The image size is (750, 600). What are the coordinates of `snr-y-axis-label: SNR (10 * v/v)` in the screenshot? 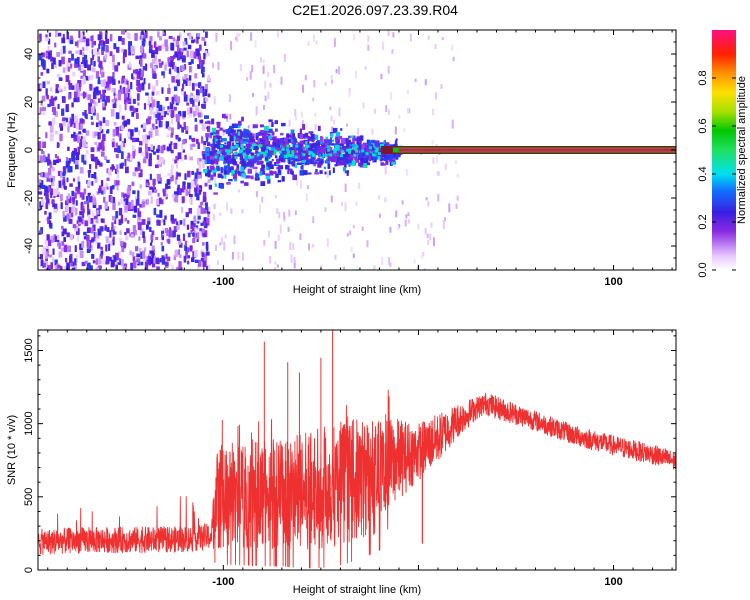 It's located at (12, 450).